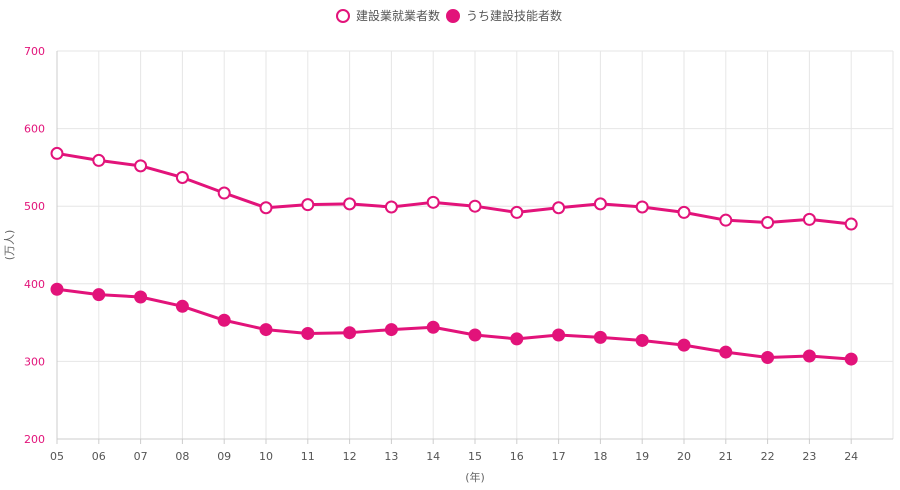 The height and width of the screenshot is (490, 900). I want to click on legend-item: うち建設技能者数, so click(504, 15).